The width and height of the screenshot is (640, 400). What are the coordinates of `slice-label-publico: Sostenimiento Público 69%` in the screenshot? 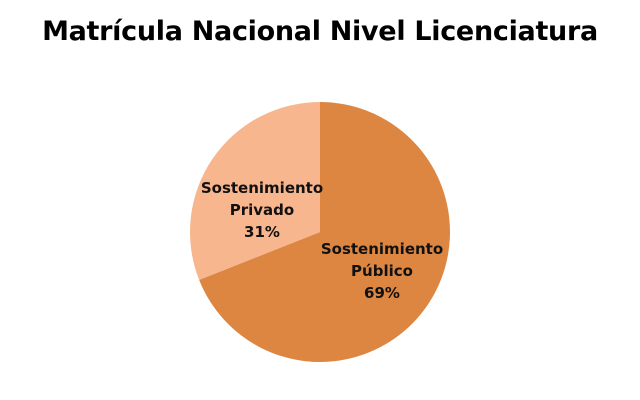 It's located at (382, 271).